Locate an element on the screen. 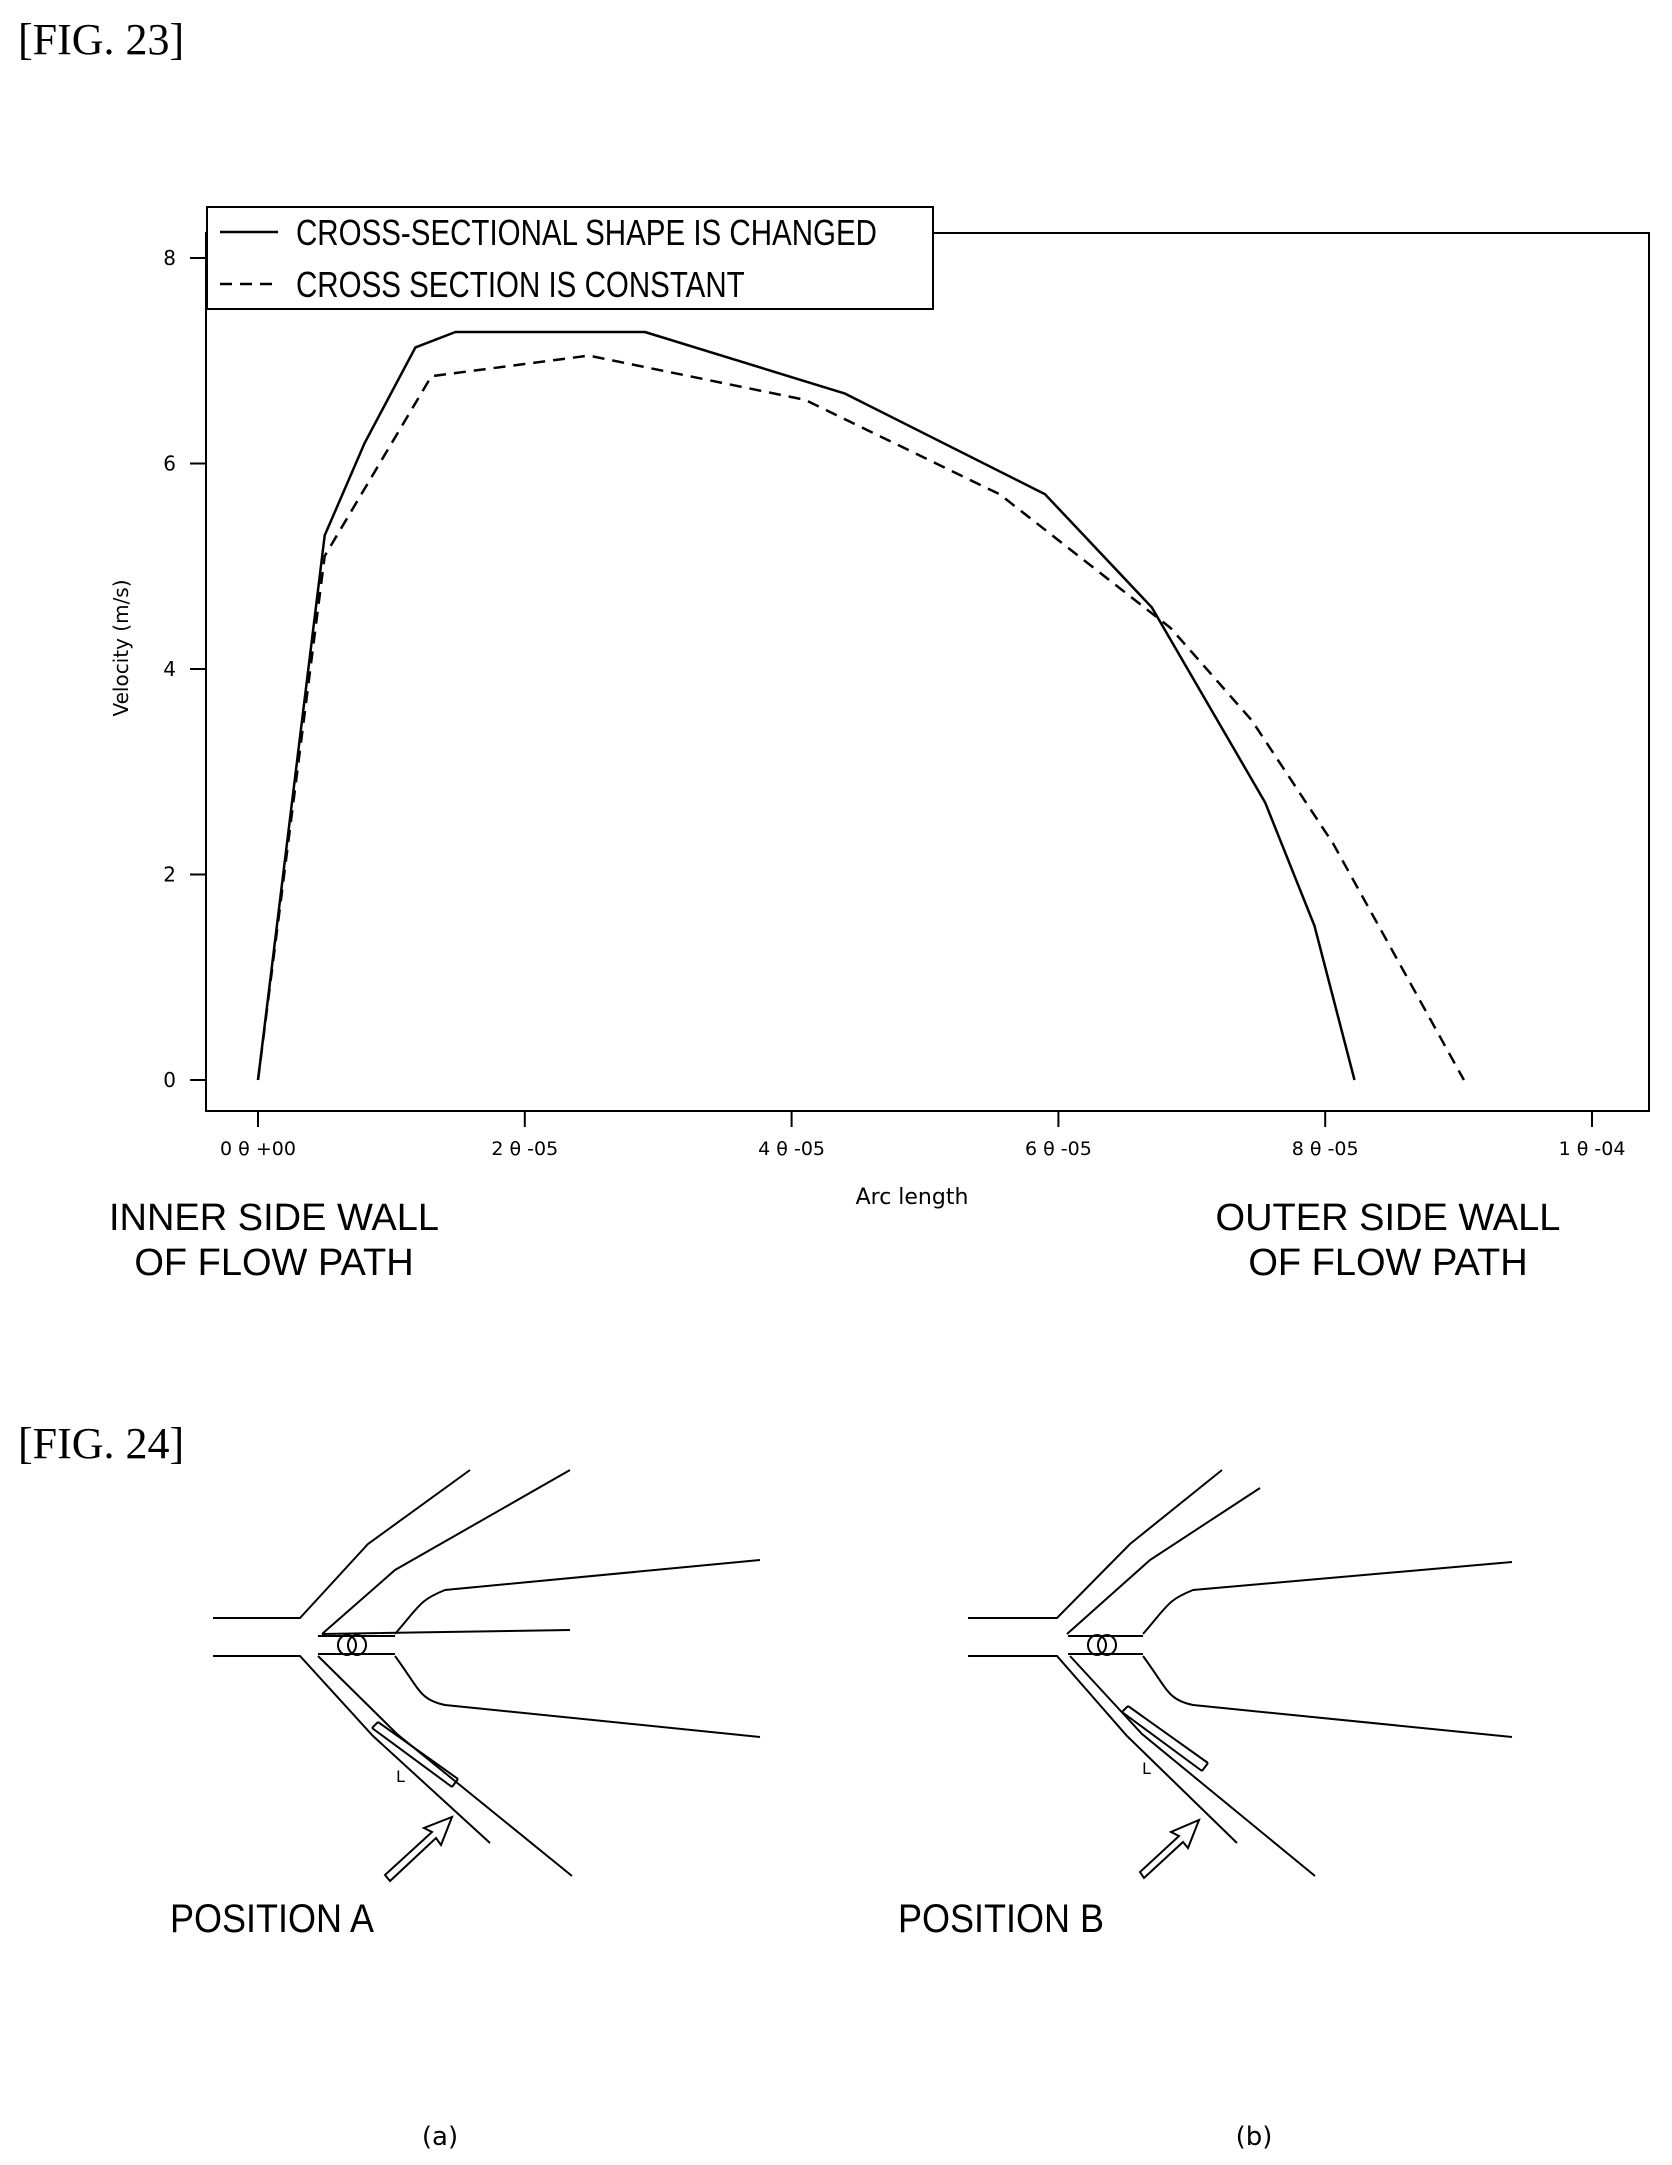 This screenshot has width=1672, height=2165. panel-b-lower-inlet is located at coordinates (1103, 1749).